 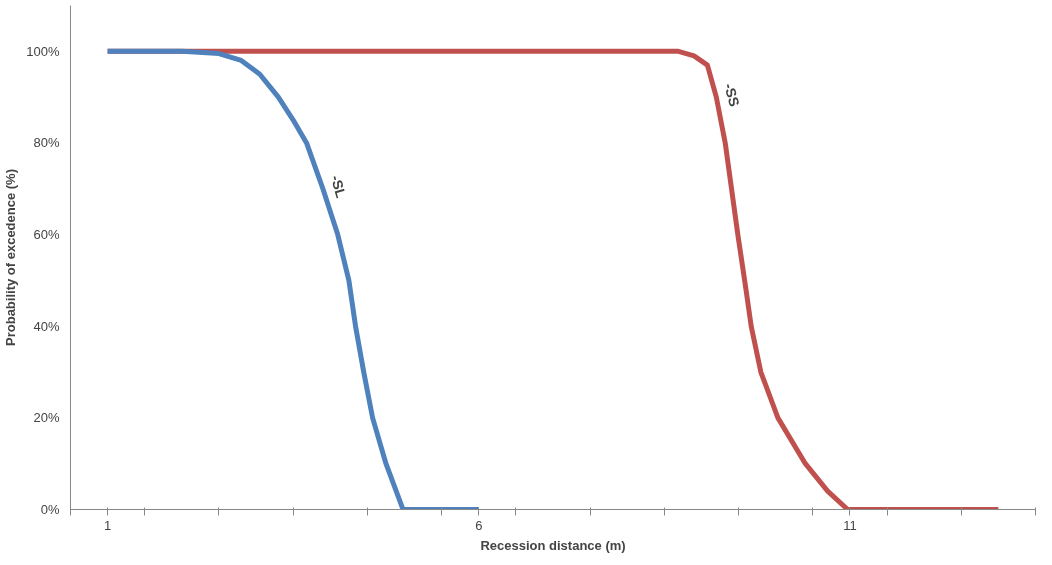 I want to click on y-tick-label: 80%, so click(x=46, y=143).